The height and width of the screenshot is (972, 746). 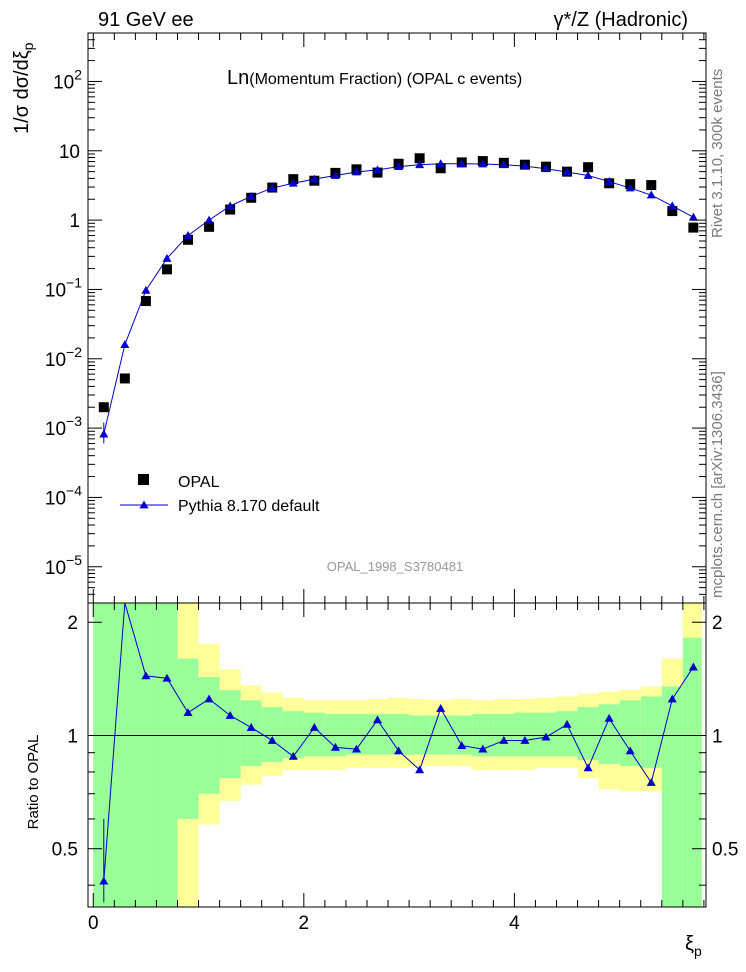 I want to click on main-ytick-label: 10⁻⁵, so click(x=63, y=565).